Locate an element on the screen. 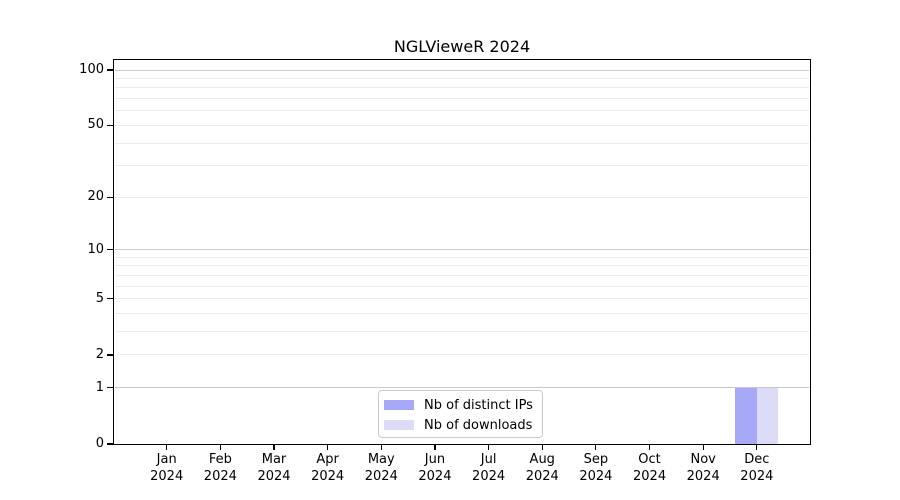 The width and height of the screenshot is (900, 500). legend-label-distinct-ips: Nb of distinct IPs is located at coordinates (478, 405).